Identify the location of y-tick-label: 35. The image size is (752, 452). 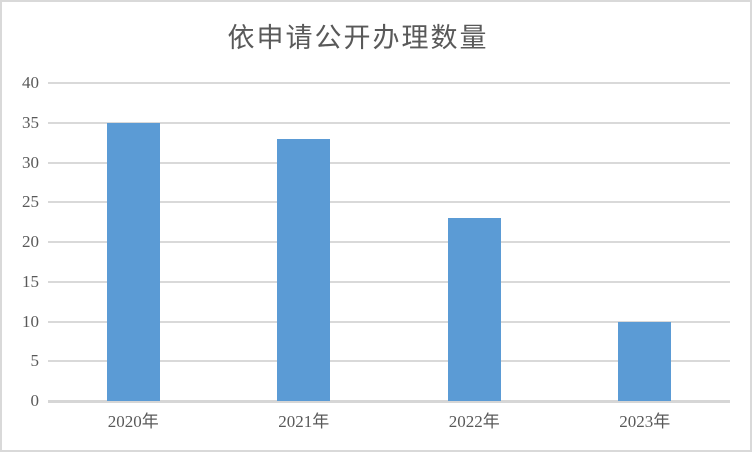
(30, 122).